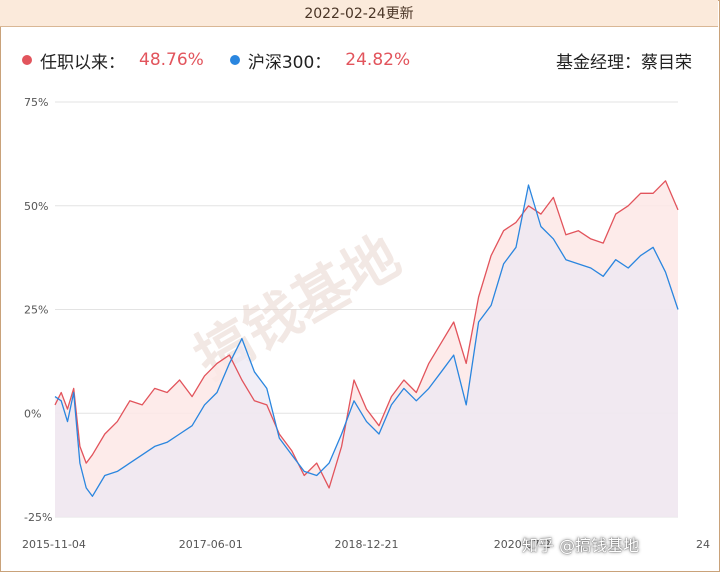 The width and height of the screenshot is (720, 572). I want to click on update-date: 2022-02-24更新, so click(359, 14).